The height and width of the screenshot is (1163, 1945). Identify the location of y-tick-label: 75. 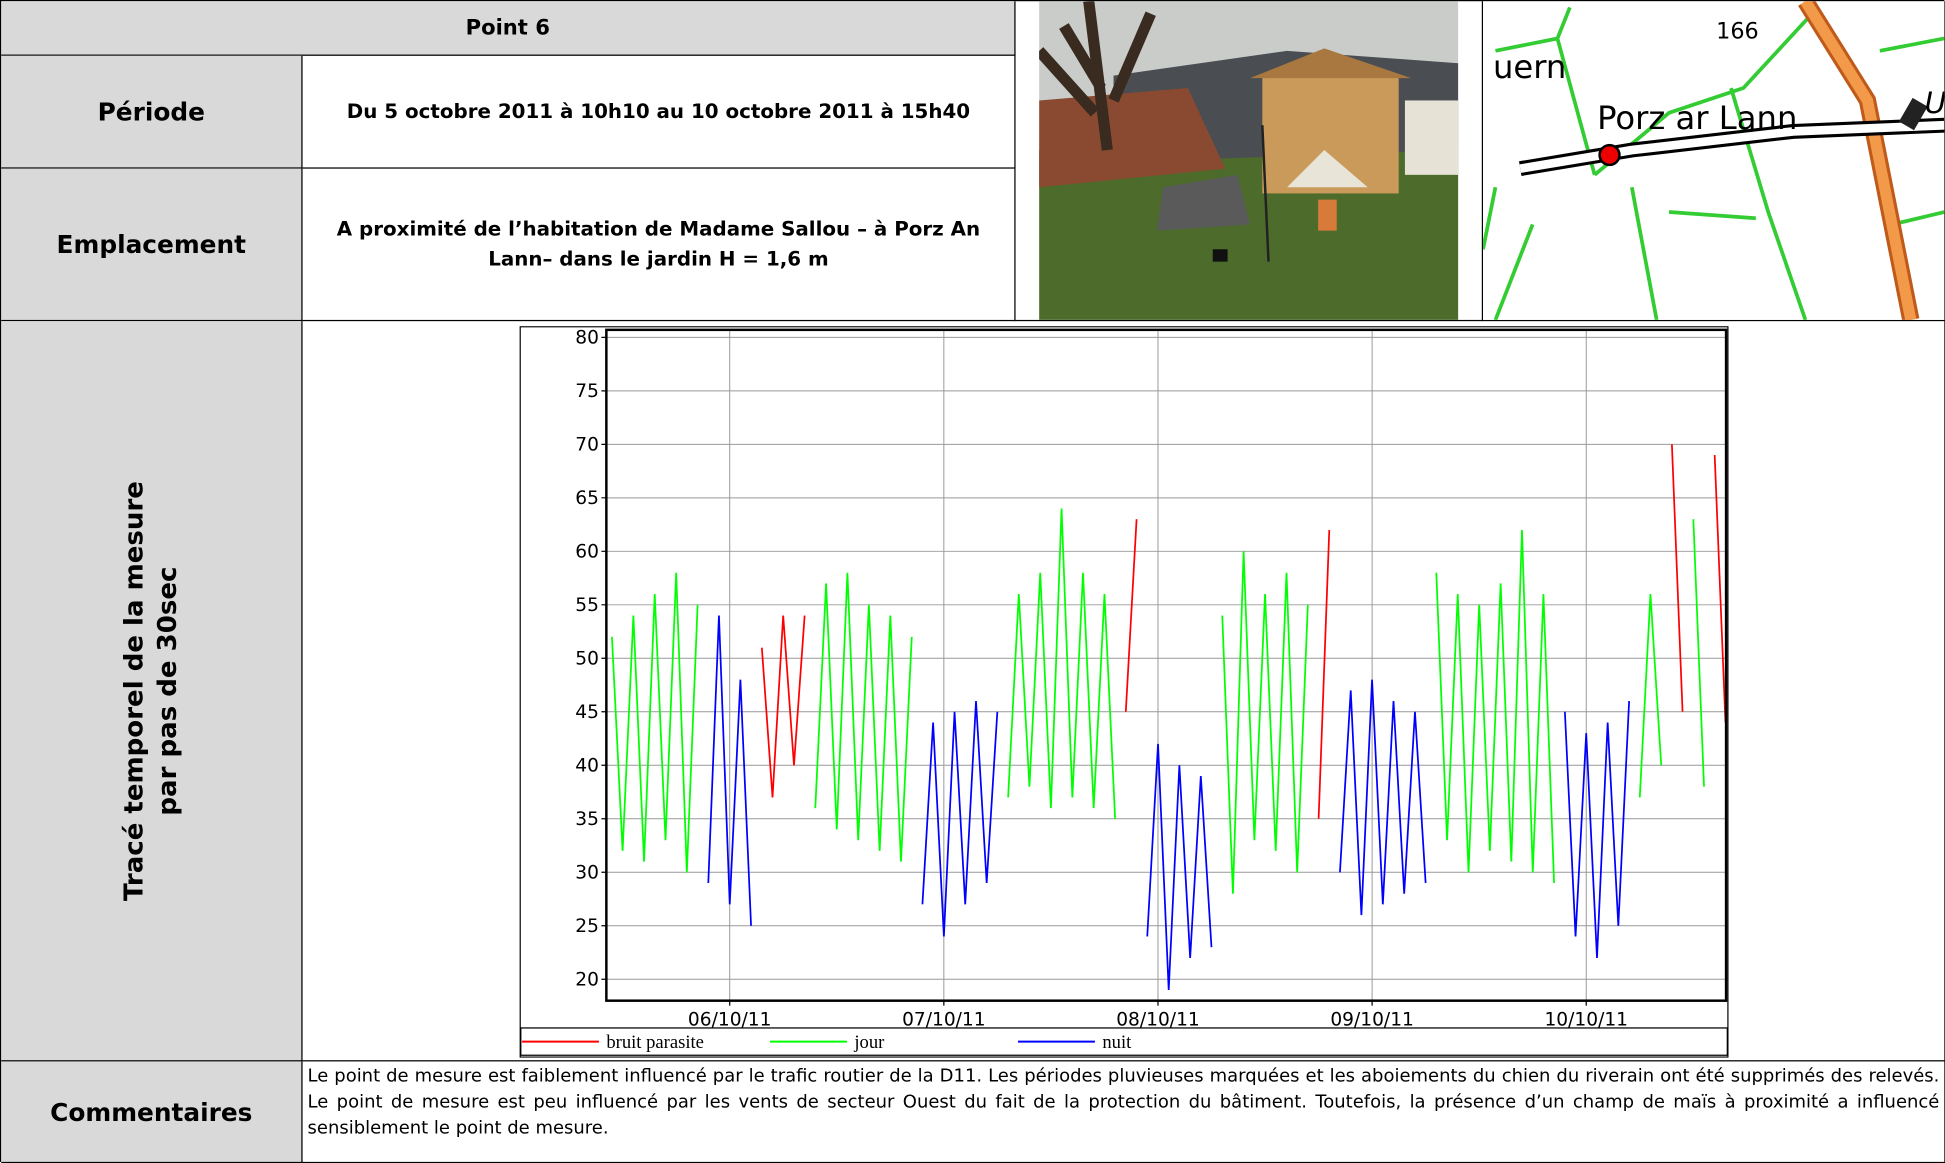
(587, 391).